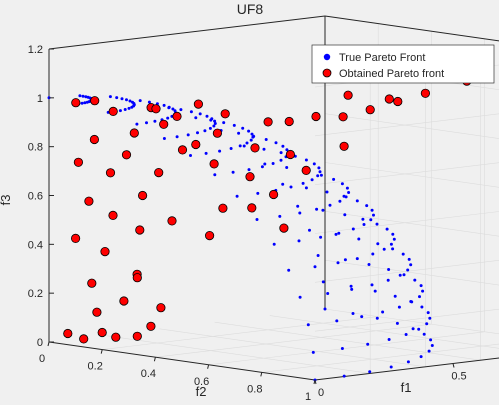 The width and height of the screenshot is (499, 405). I want to click on z-tick-label: 0.8, so click(35, 148).